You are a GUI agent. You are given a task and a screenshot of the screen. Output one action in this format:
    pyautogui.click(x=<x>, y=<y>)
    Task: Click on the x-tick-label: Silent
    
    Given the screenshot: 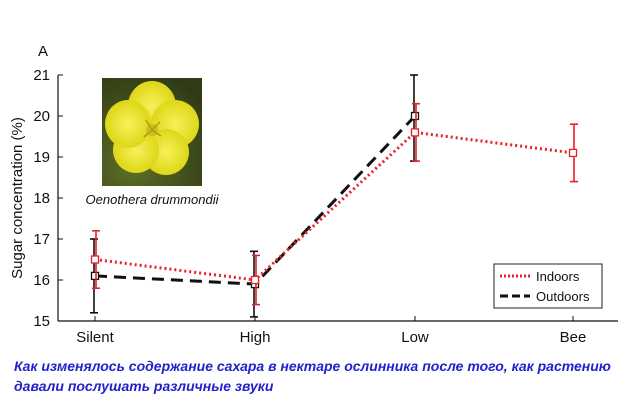 What is the action you would take?
    pyautogui.click(x=95, y=337)
    